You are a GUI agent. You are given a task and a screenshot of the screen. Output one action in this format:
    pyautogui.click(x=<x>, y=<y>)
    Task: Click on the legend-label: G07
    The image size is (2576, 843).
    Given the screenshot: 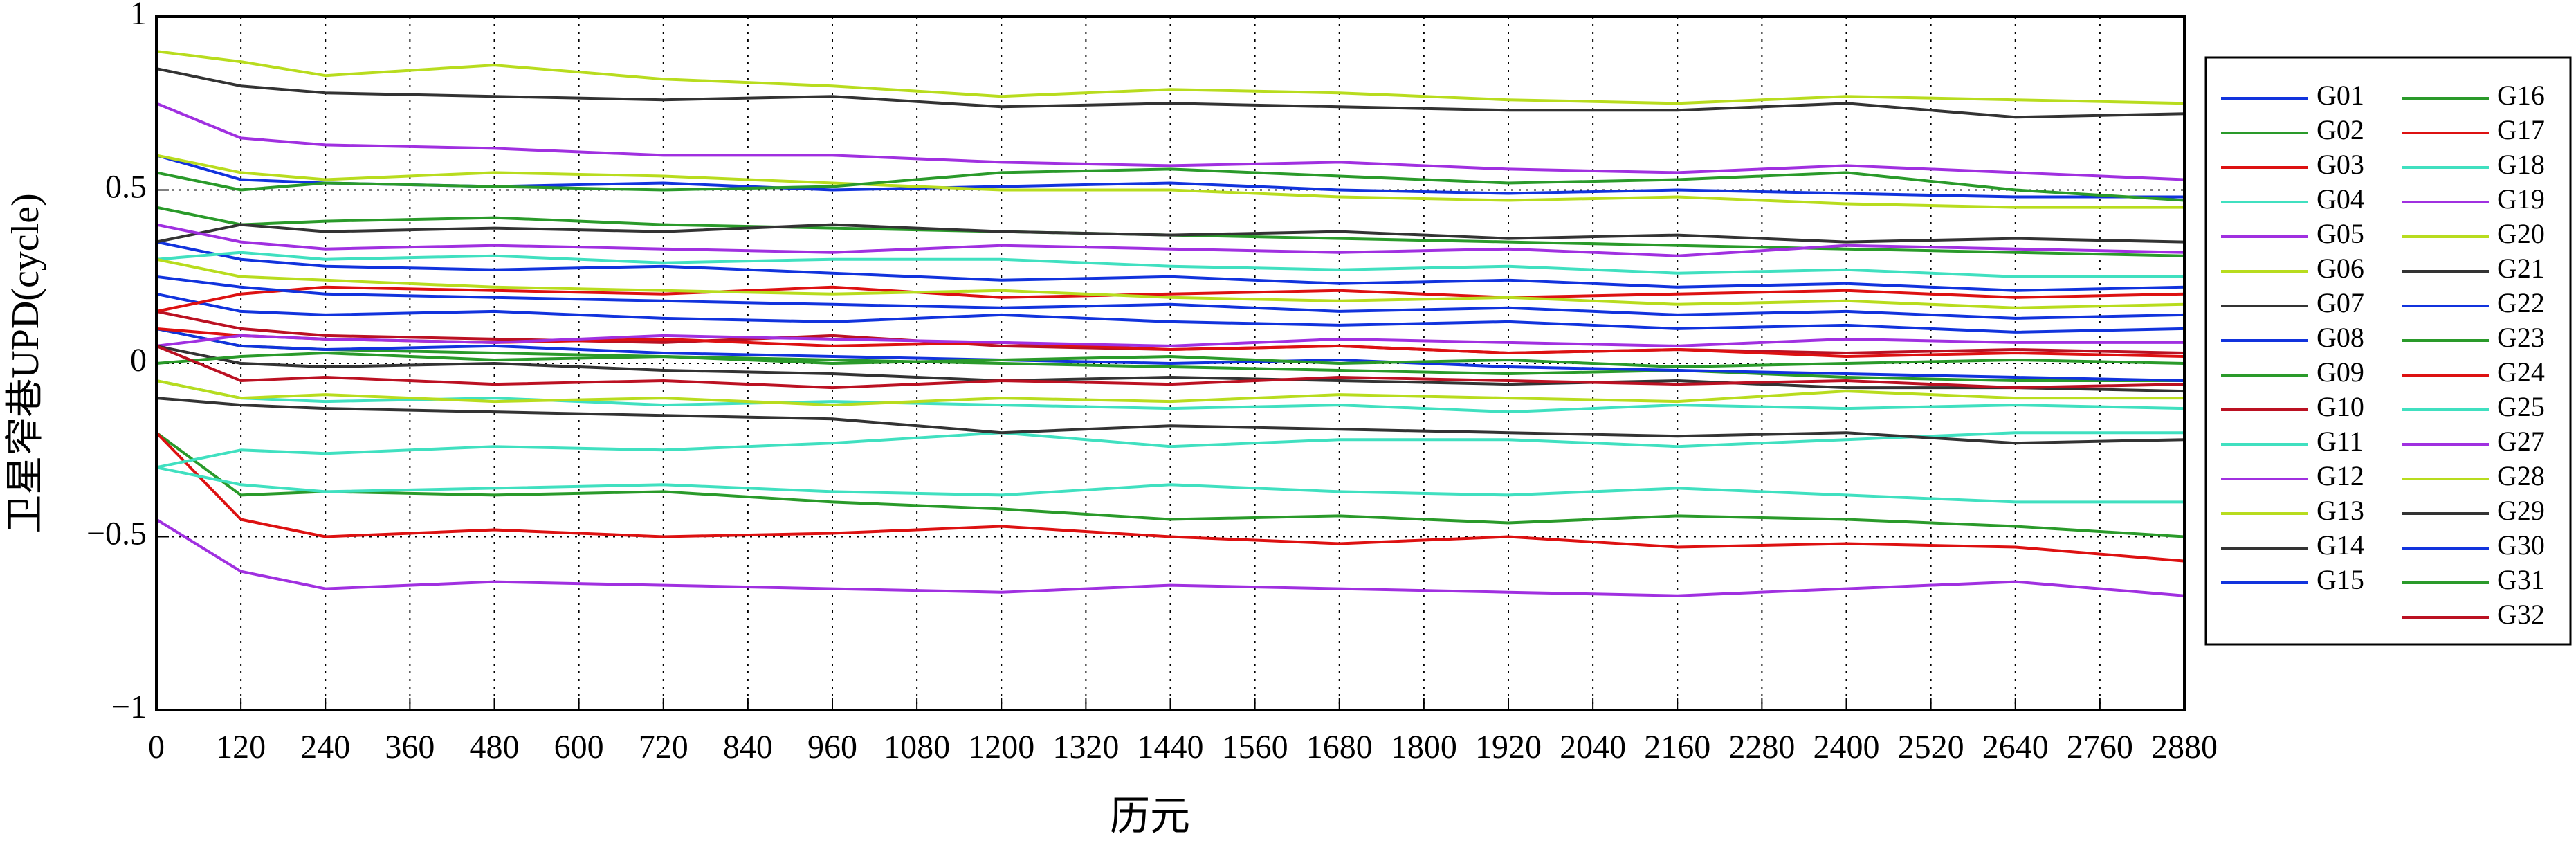 What is the action you would take?
    pyautogui.click(x=2340, y=302)
    